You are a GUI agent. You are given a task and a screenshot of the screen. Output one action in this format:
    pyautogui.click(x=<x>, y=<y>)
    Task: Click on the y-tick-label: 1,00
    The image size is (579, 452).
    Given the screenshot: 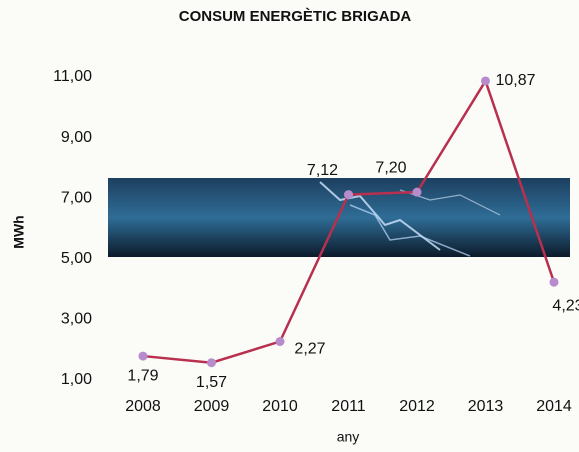 What is the action you would take?
    pyautogui.click(x=76, y=379)
    